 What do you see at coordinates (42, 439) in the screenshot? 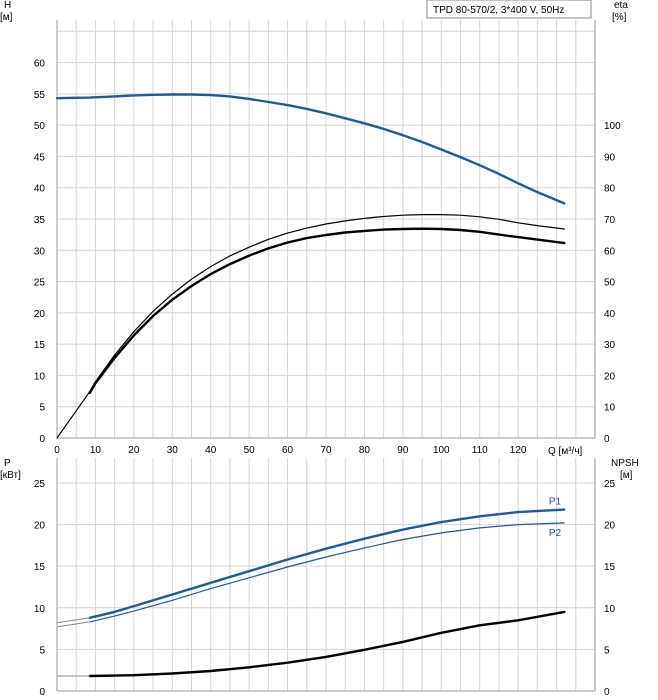
I see `top-left-tick-label: 0` at bounding box center [42, 439].